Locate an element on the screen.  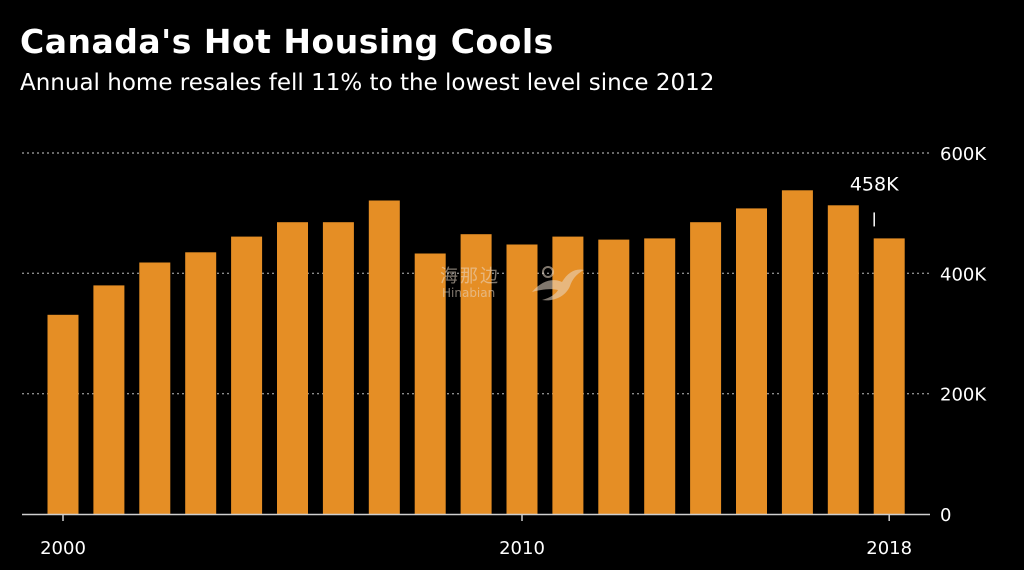
annotations: 458K is located at coordinates (874, 200).